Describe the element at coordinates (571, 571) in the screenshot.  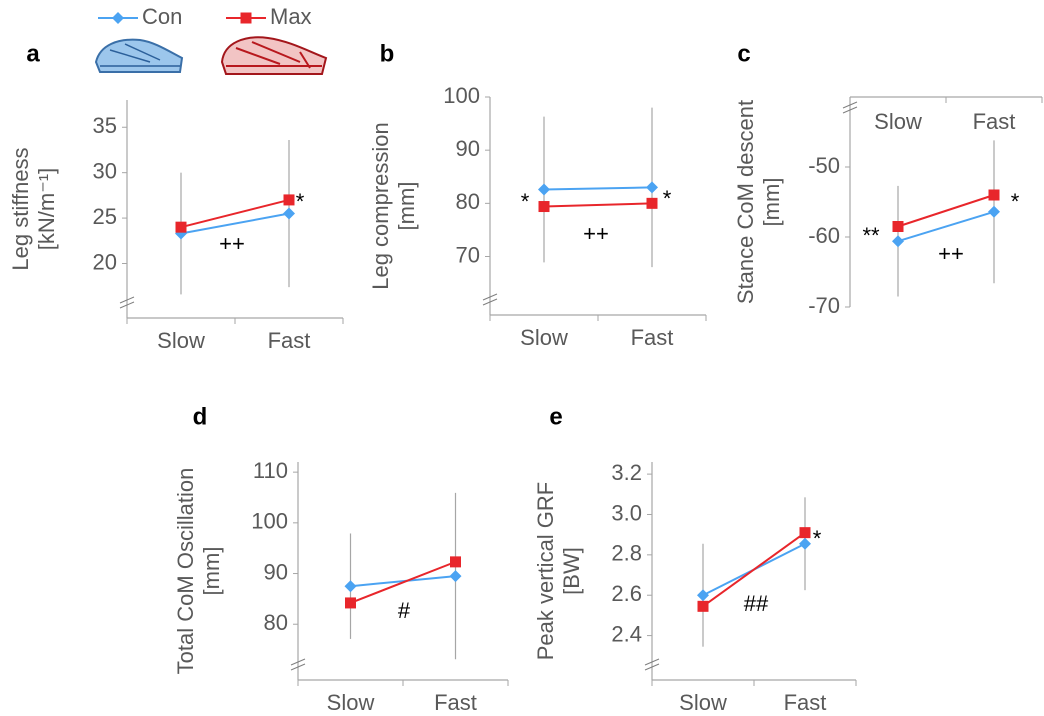
I see `y-axis-label-line: [BW]` at that location.